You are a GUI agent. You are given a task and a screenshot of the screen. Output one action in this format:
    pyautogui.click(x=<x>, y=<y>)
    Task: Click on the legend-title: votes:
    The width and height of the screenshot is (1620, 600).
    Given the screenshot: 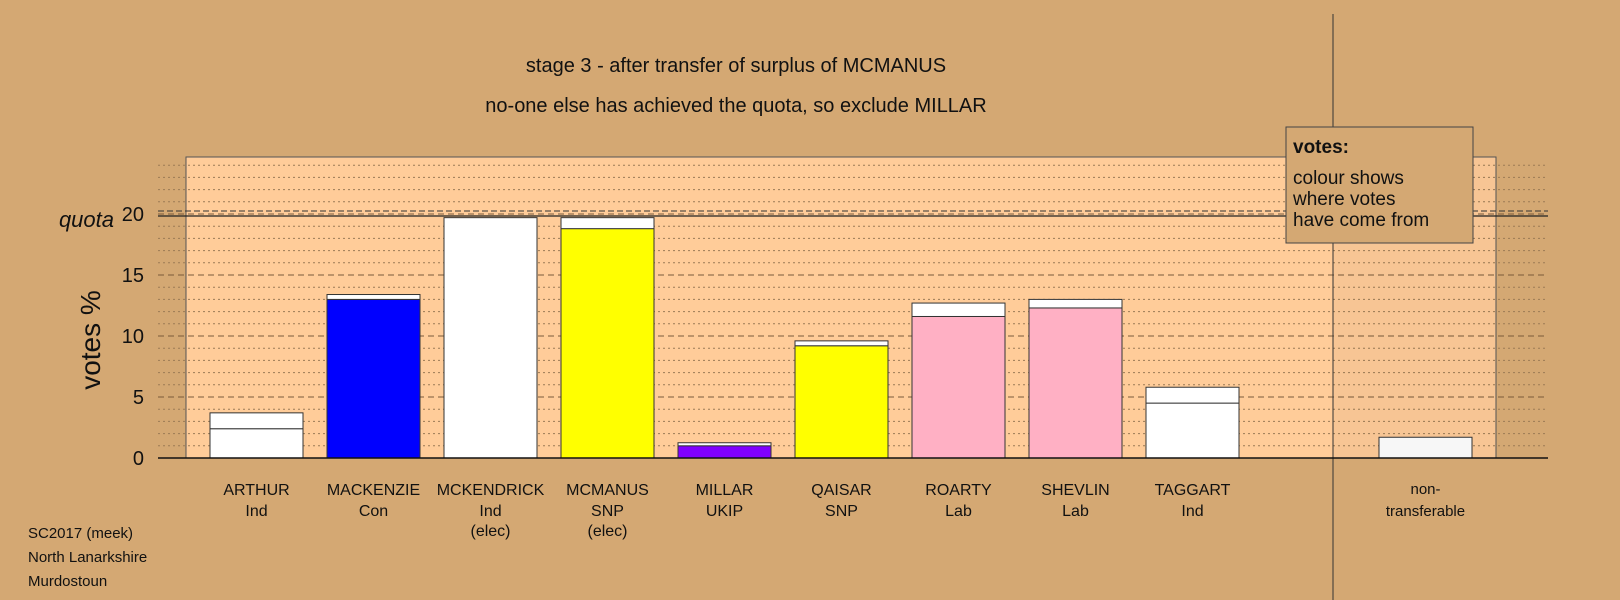 What is the action you would take?
    pyautogui.click(x=1321, y=147)
    